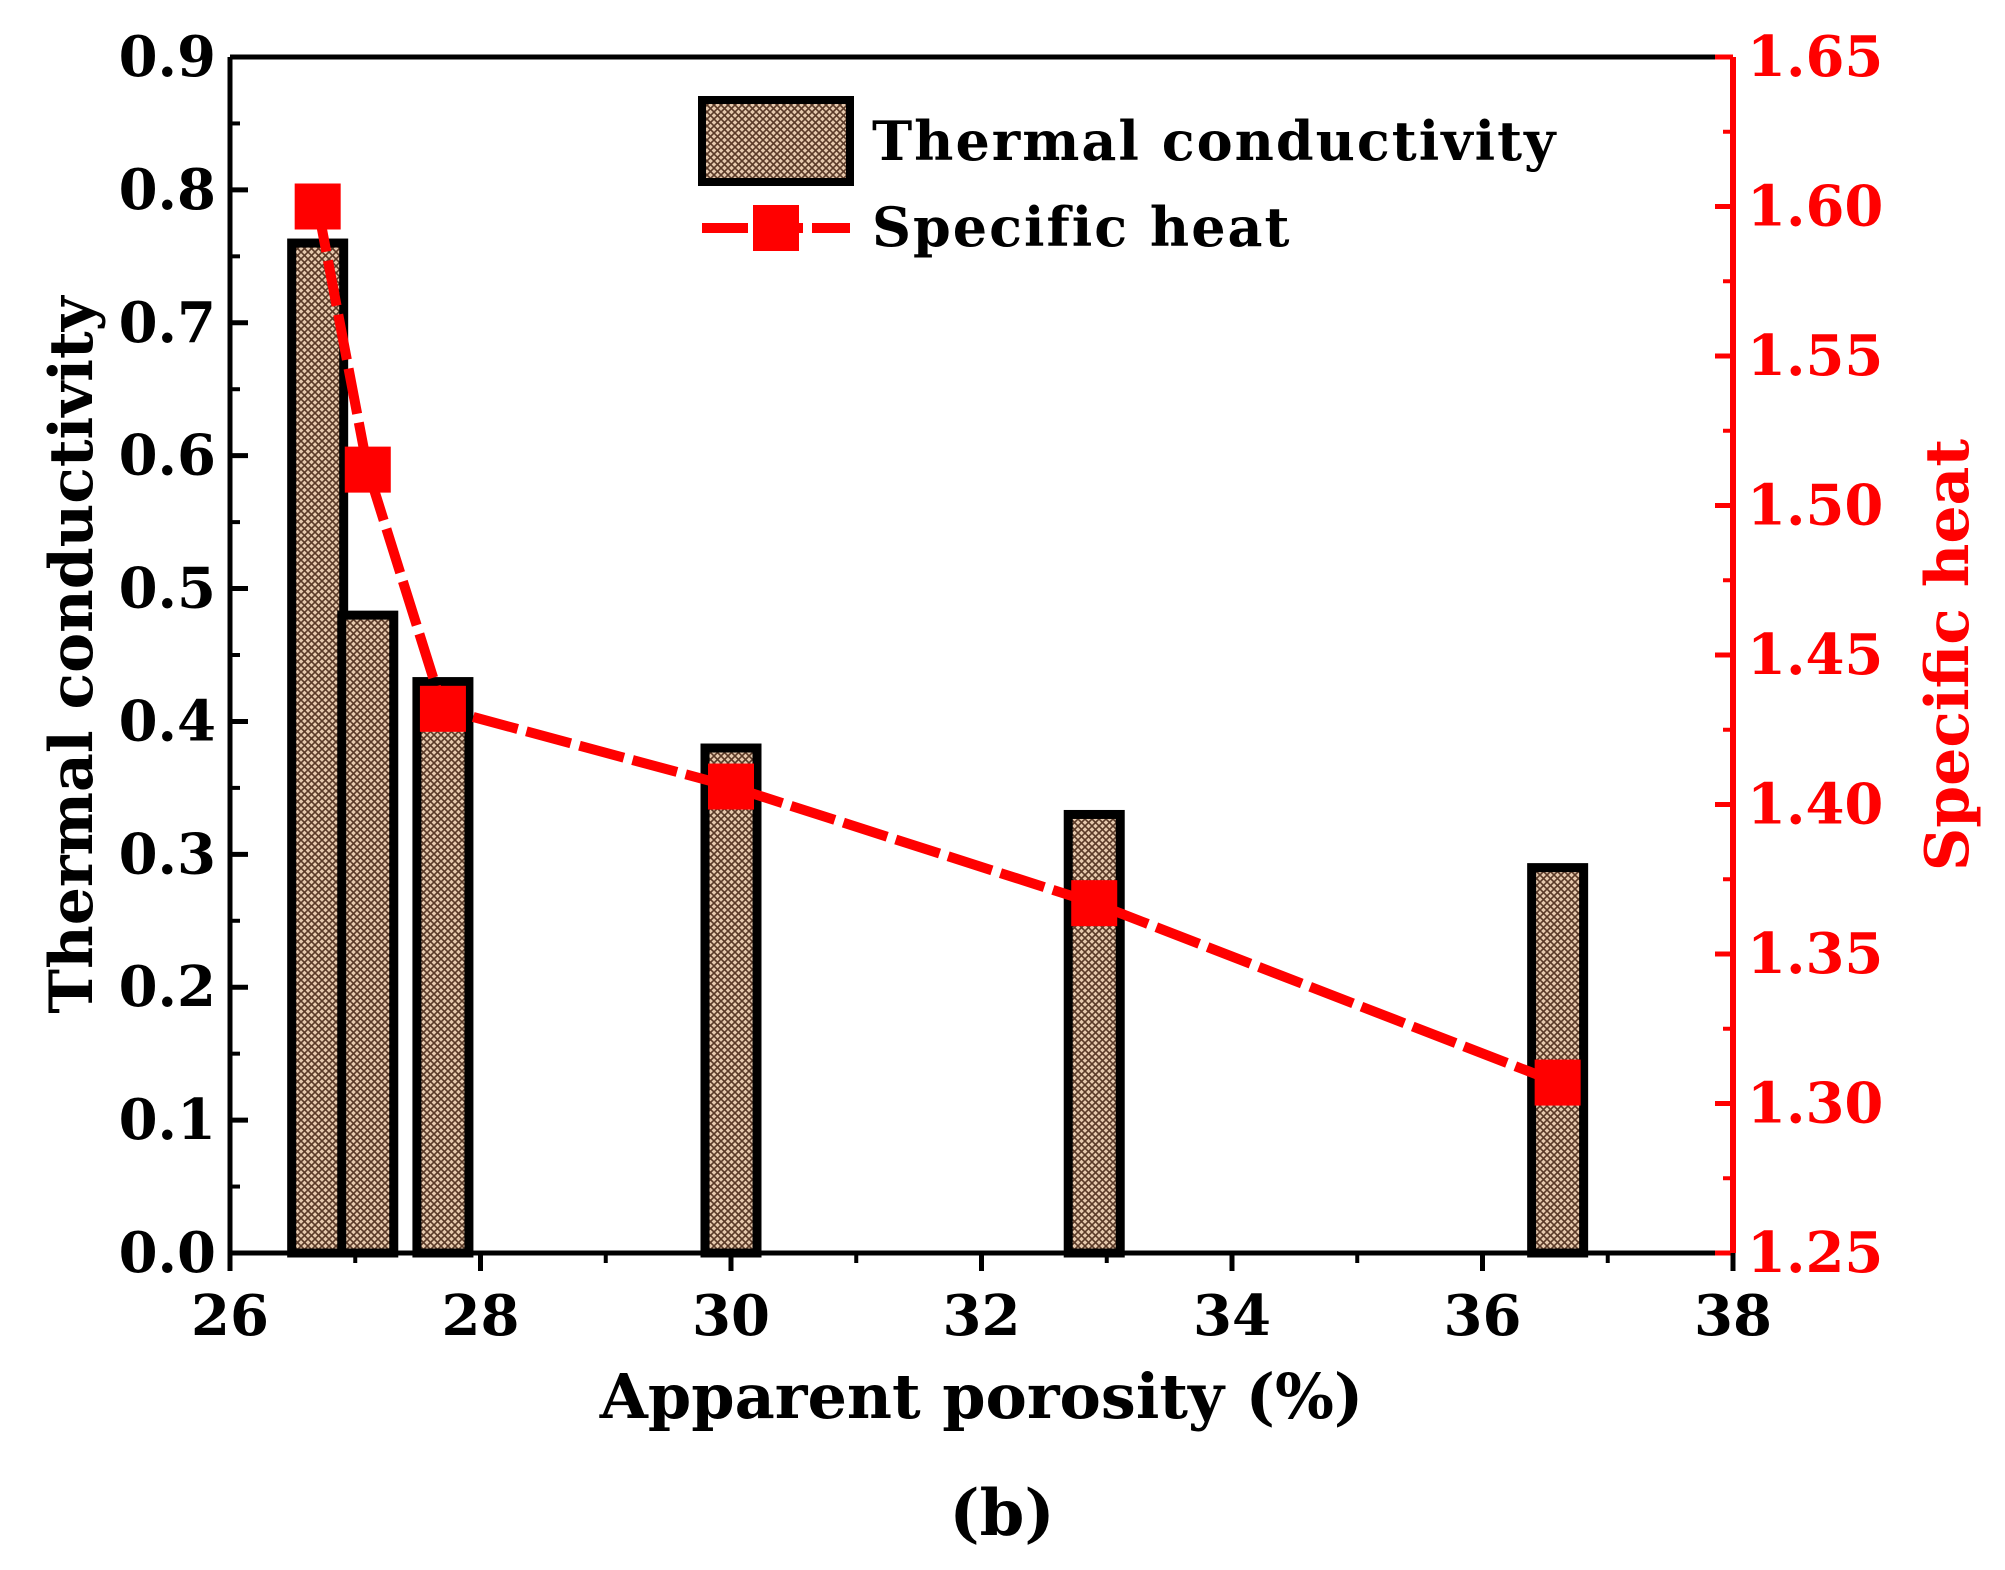 This screenshot has height=1570, width=2005. Describe the element at coordinates (481, 1316) in the screenshot. I see `x-tick-label: 28` at that location.